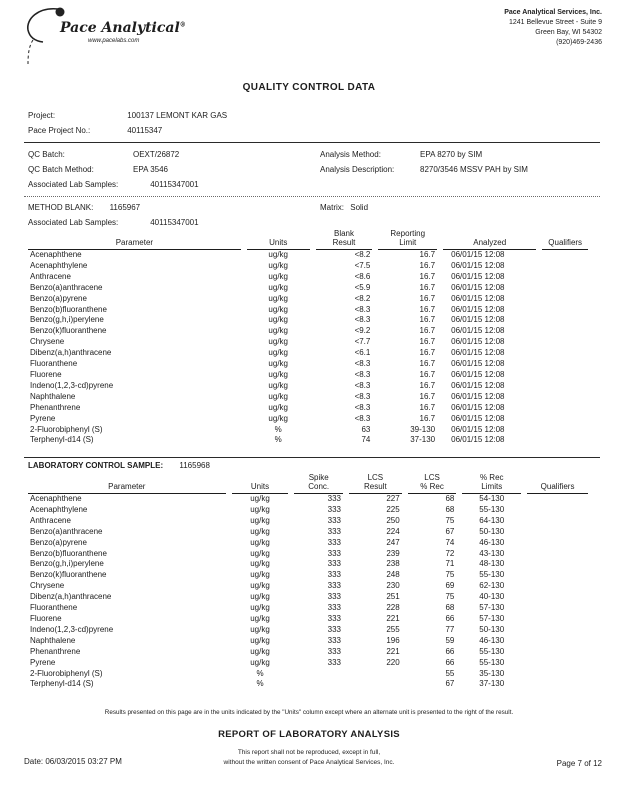  What do you see at coordinates (194, 465) in the screenshot?
I see `lcs-number: 1165968` at bounding box center [194, 465].